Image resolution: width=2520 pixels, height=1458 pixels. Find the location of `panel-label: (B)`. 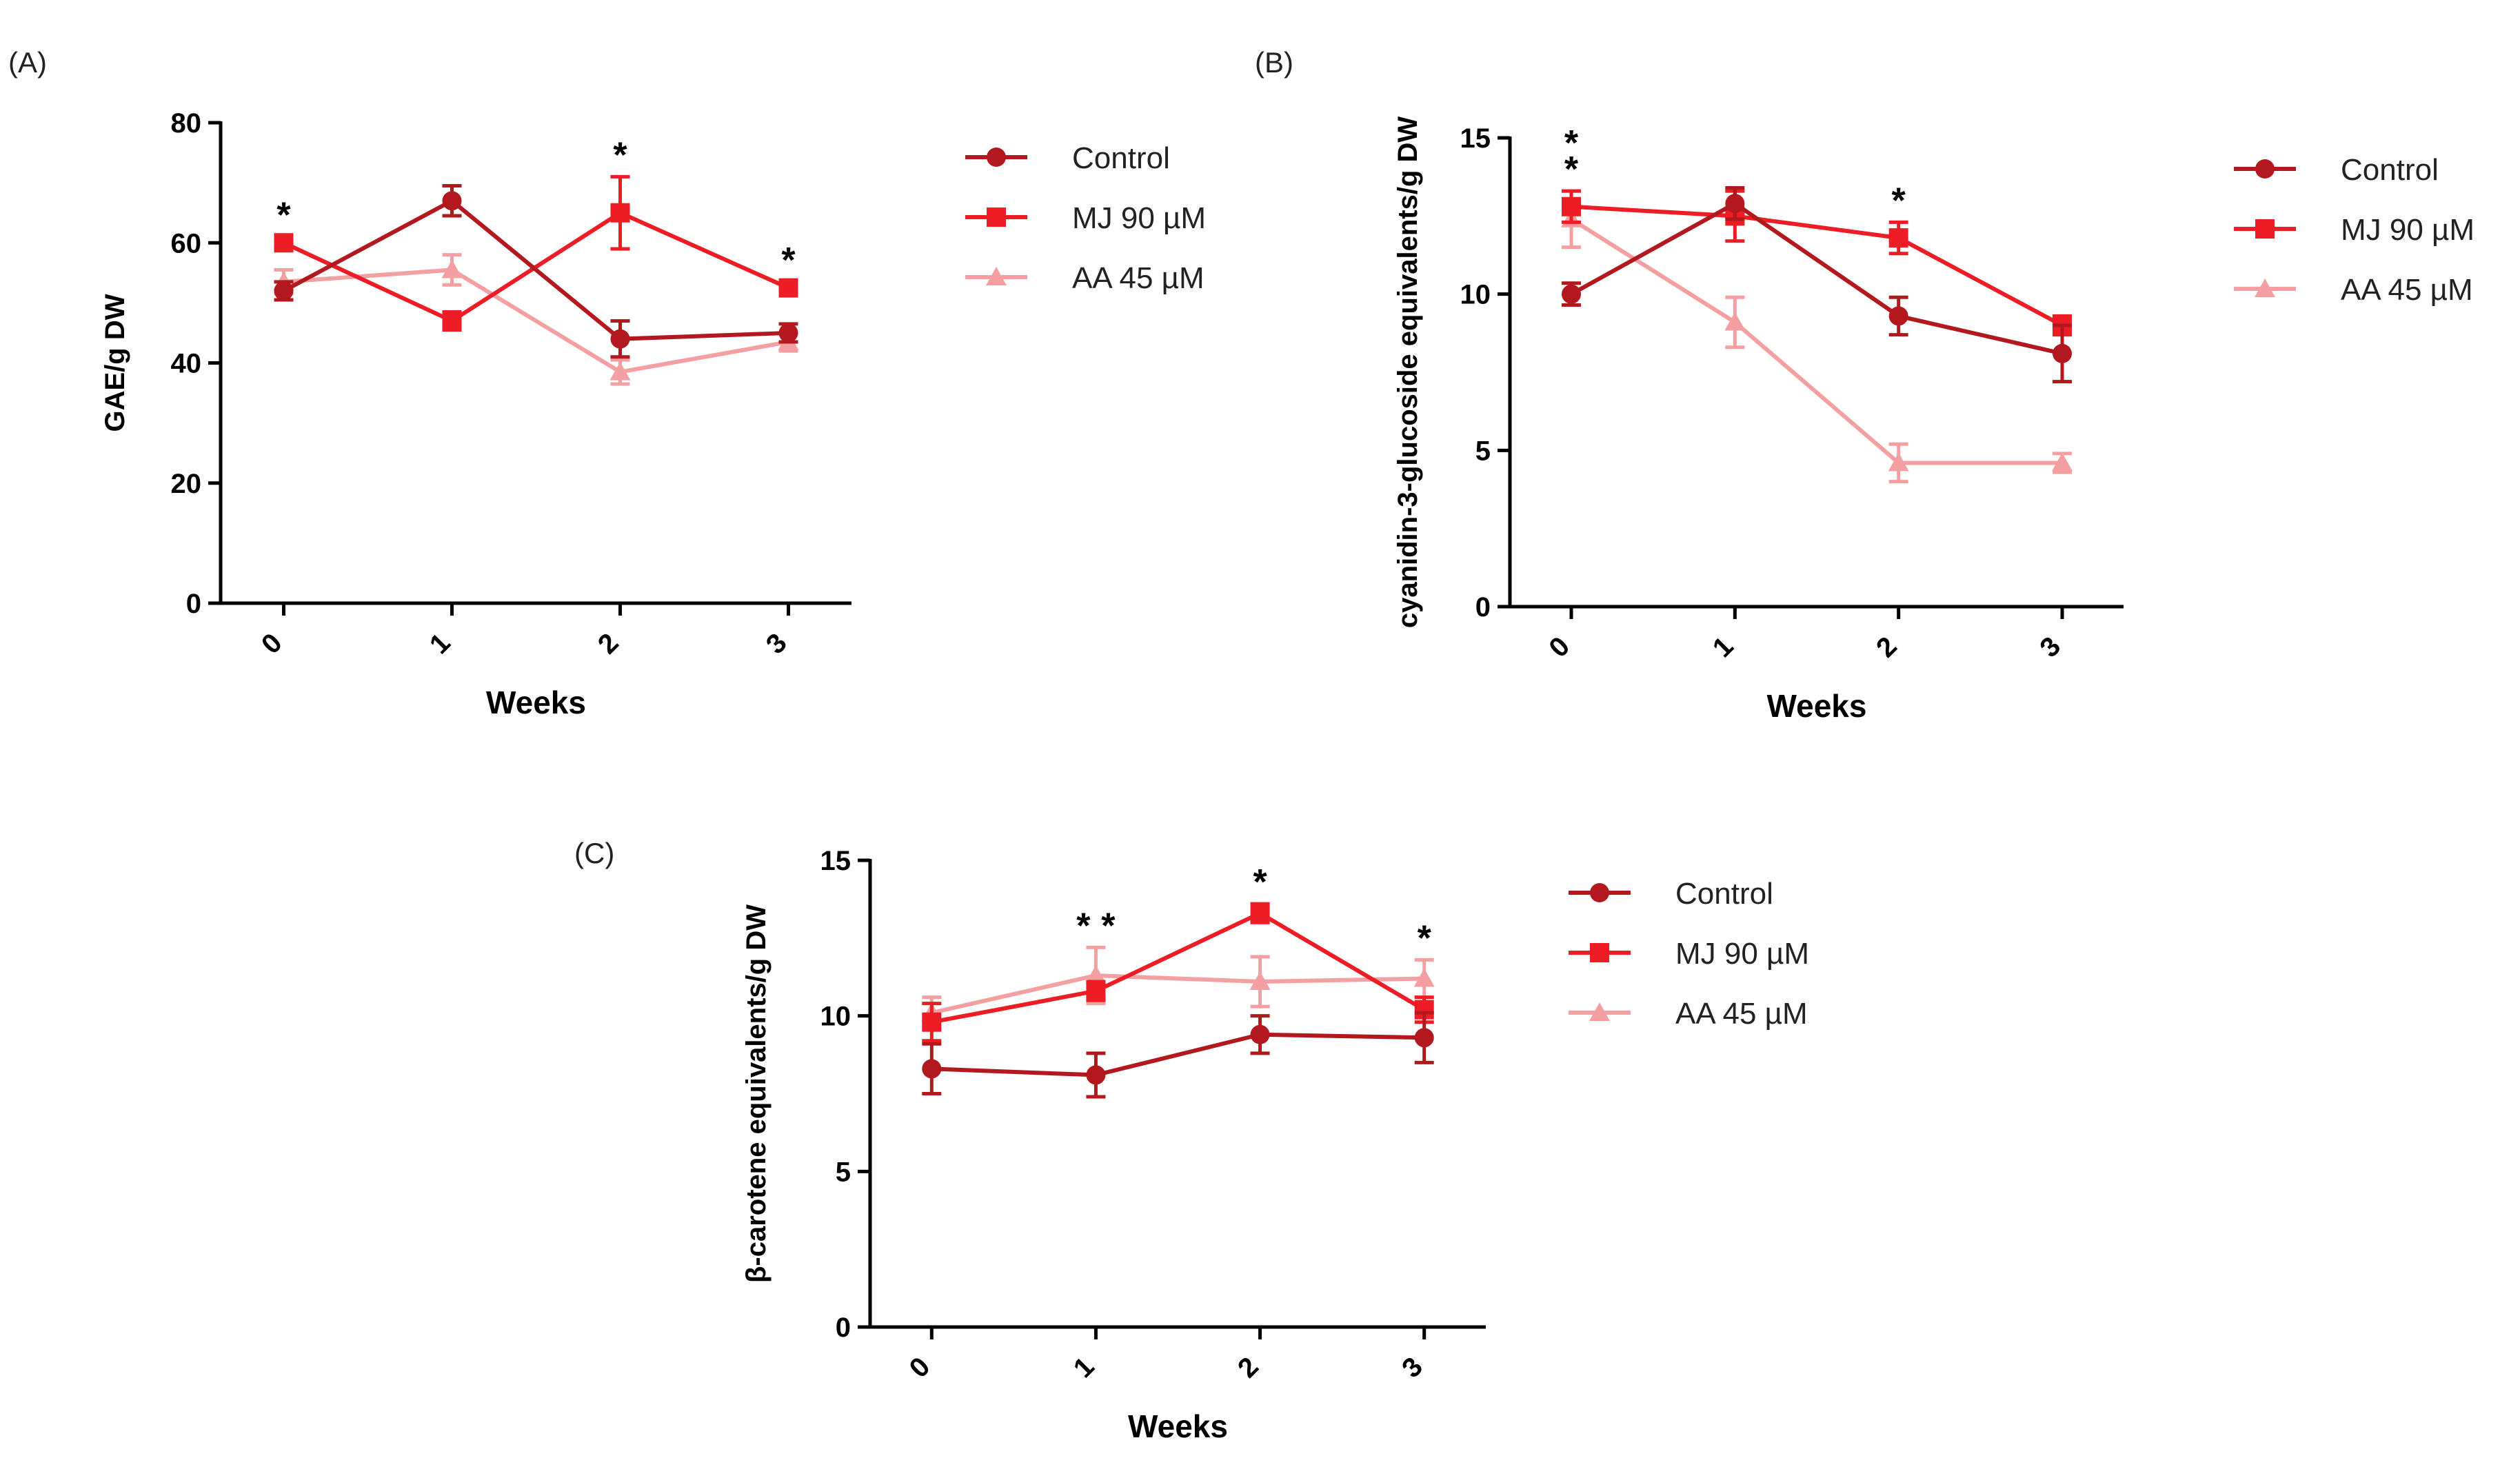

panel-label: (B) is located at coordinates (1274, 62).